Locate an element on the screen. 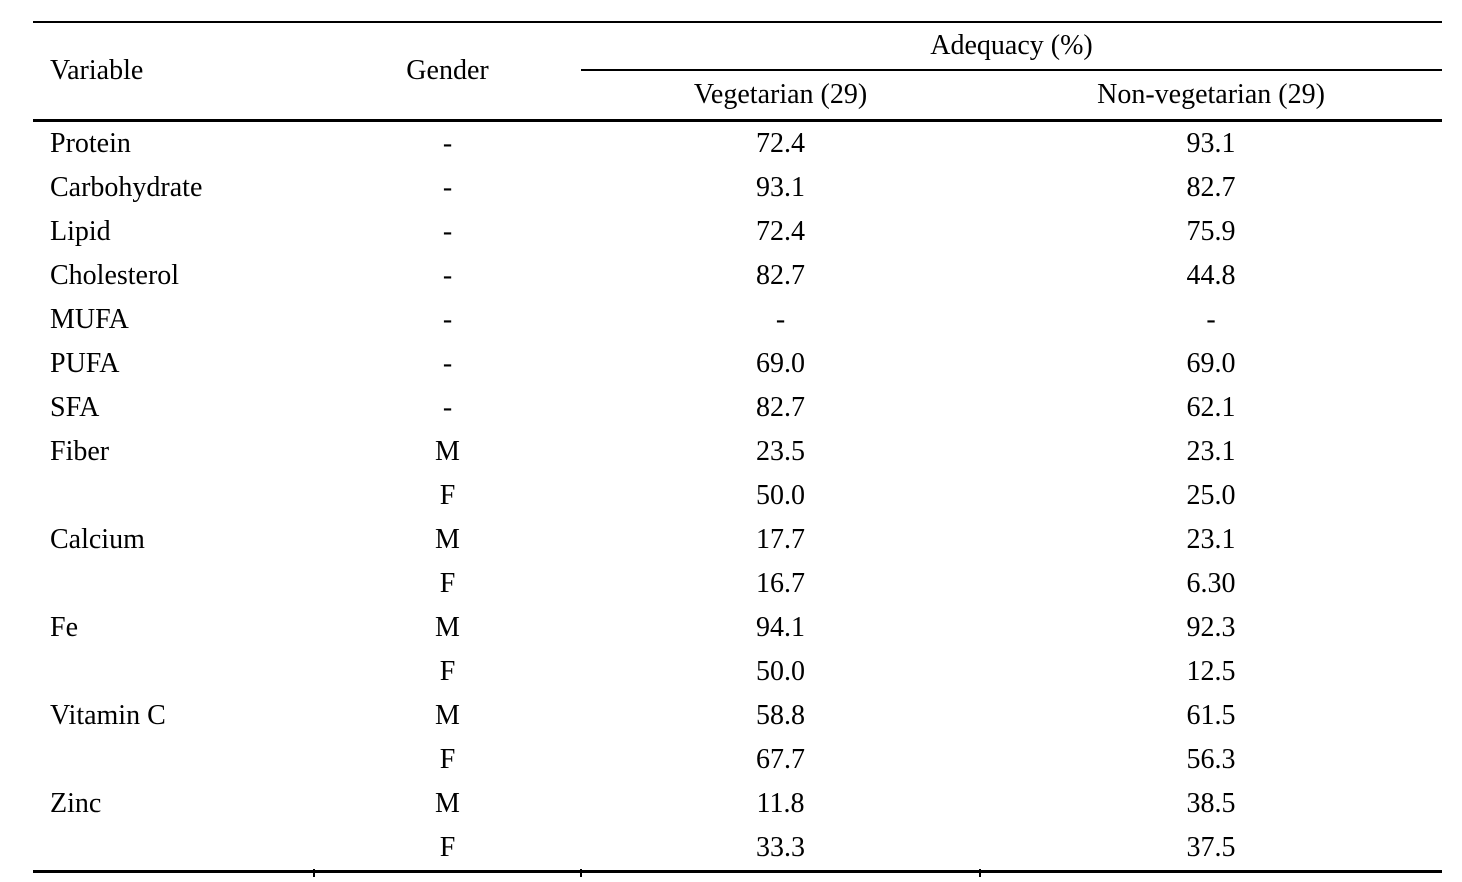 This screenshot has height=882, width=1462. cell-non-vegetarian: 61.5 is located at coordinates (1211, 715).